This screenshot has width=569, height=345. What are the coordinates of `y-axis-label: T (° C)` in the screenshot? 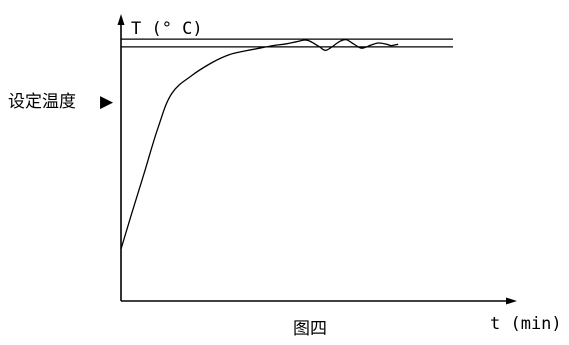 It's located at (167, 29).